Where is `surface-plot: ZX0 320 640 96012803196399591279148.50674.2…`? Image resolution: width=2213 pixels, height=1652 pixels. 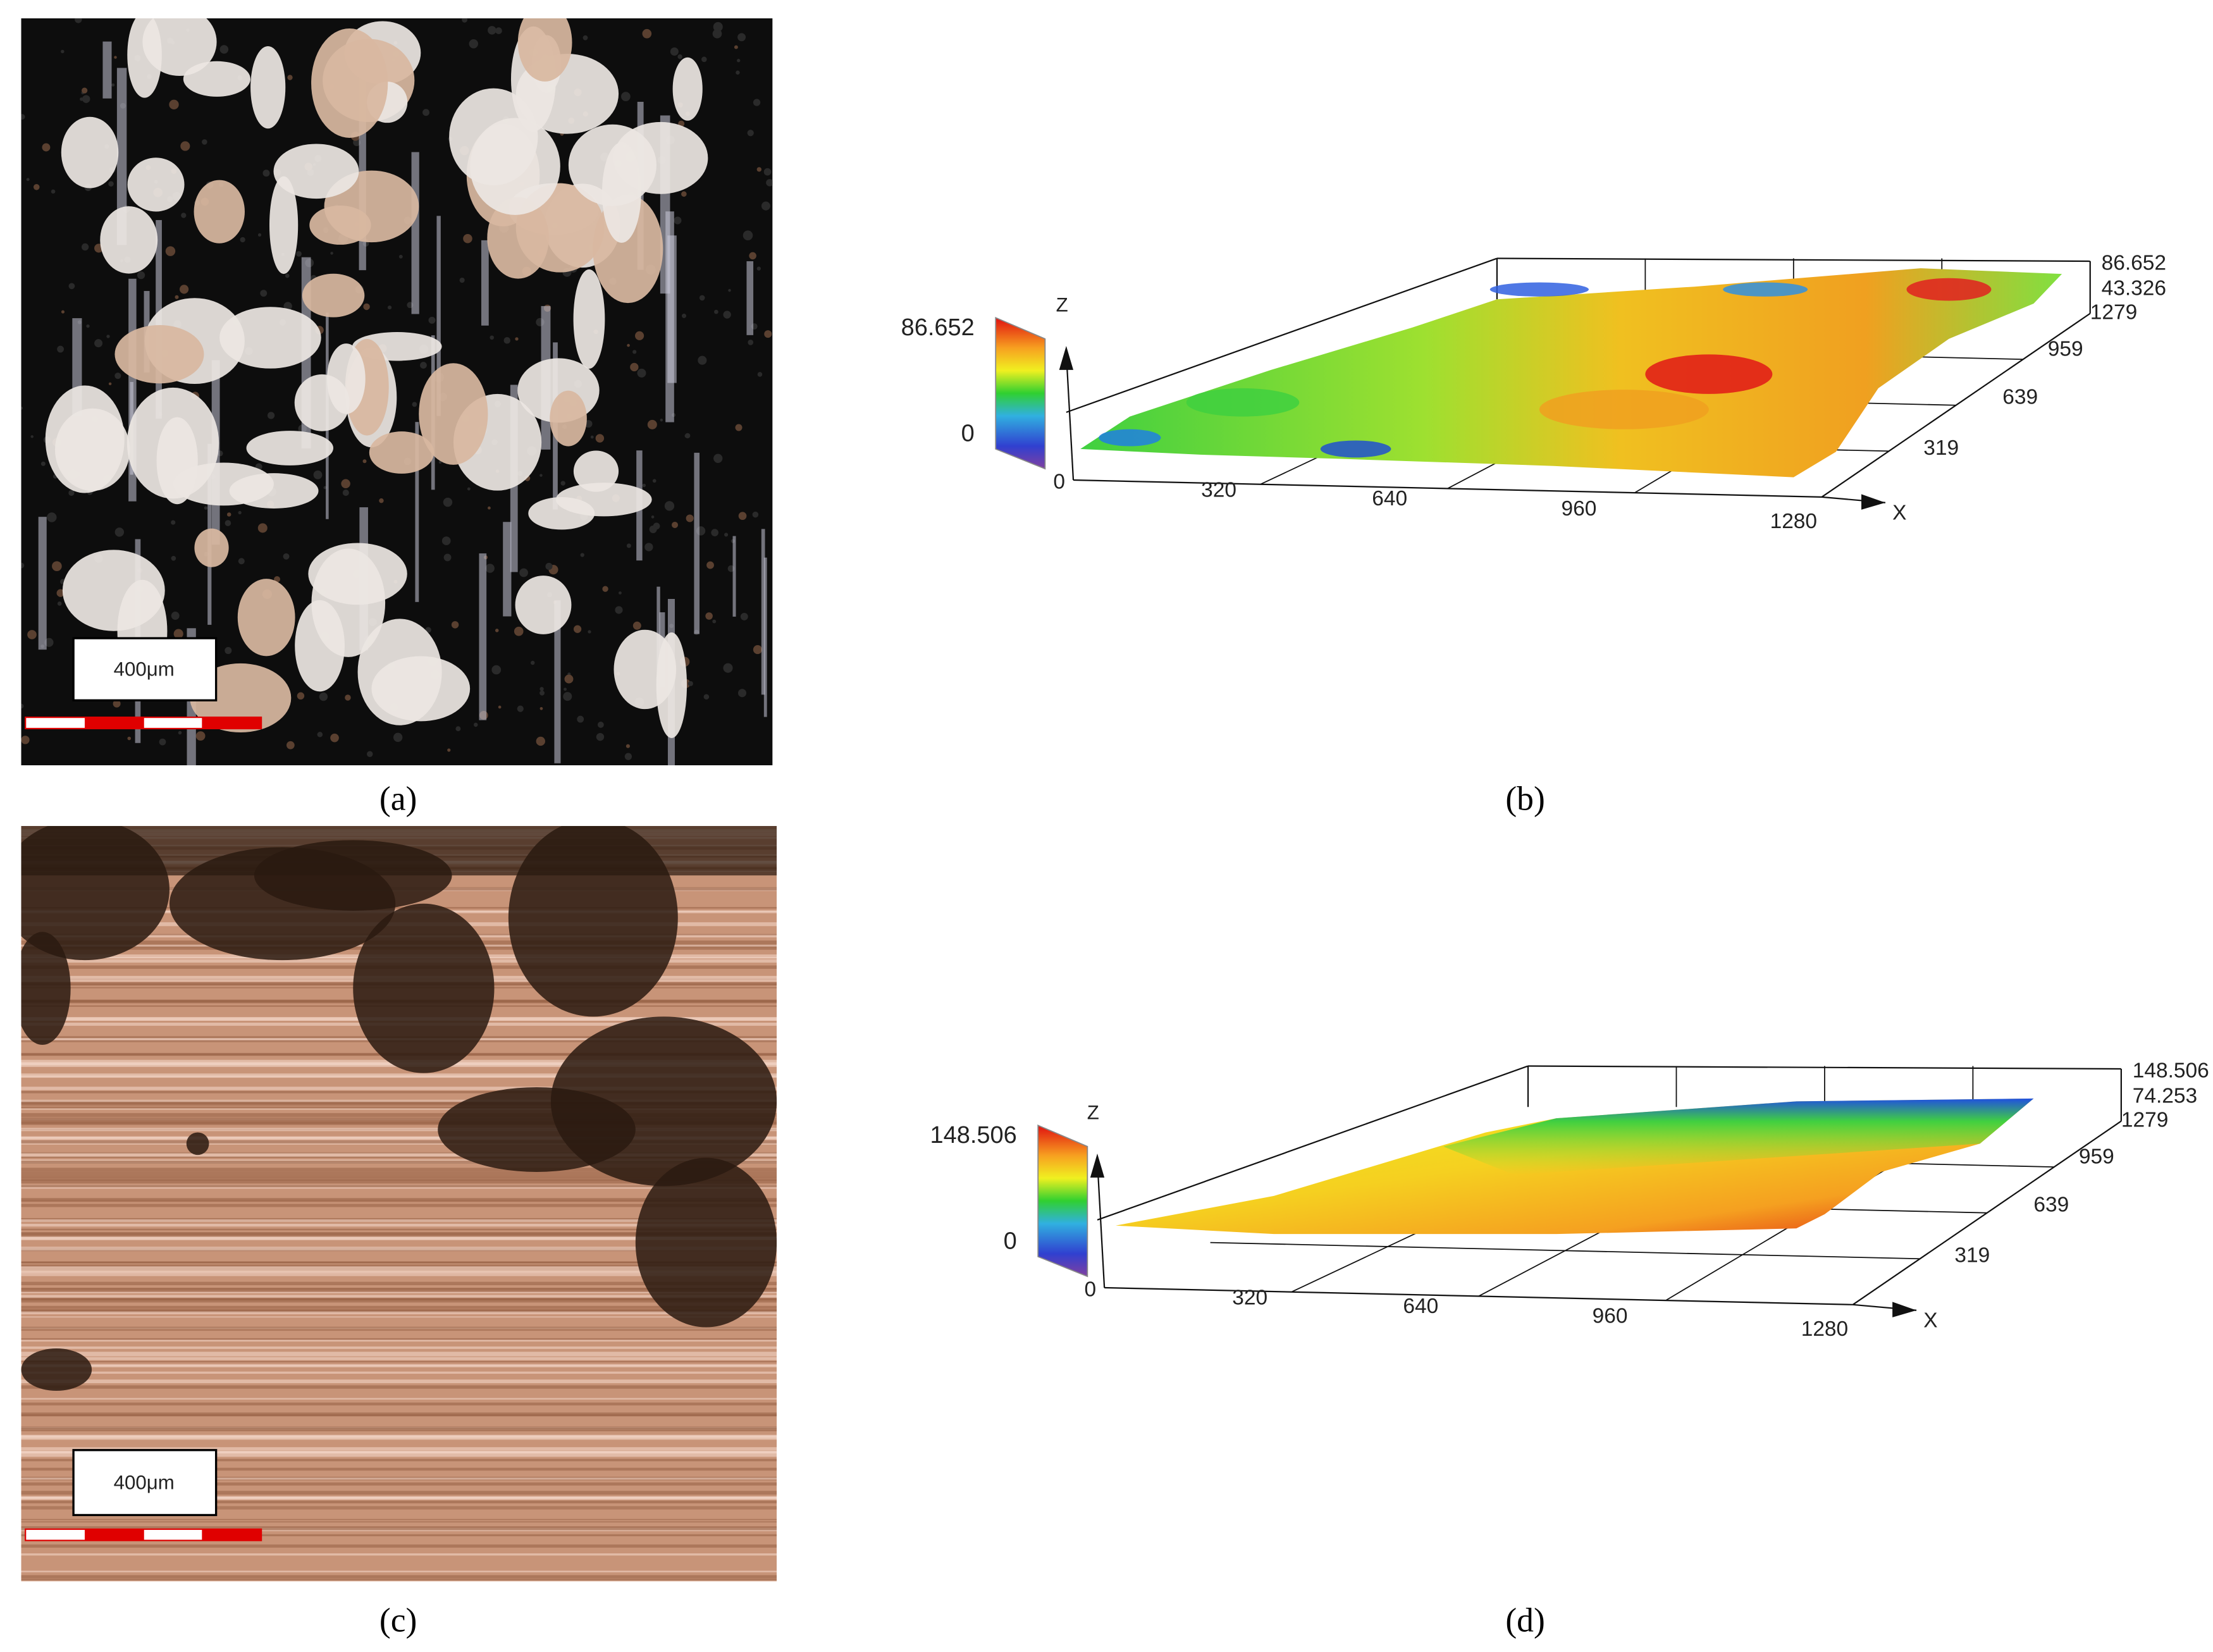
surface-plot: ZX0 320 640 96012803196399591279148.50674.2… is located at coordinates (1569, 1200).